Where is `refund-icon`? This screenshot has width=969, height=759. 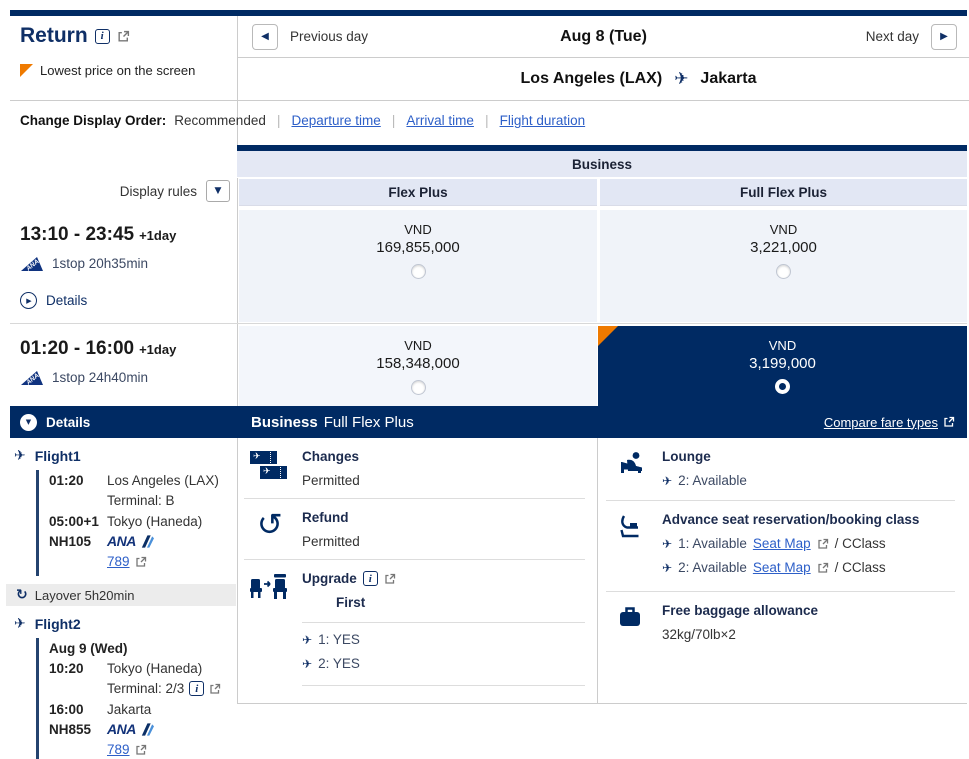 refund-icon is located at coordinates (270, 530).